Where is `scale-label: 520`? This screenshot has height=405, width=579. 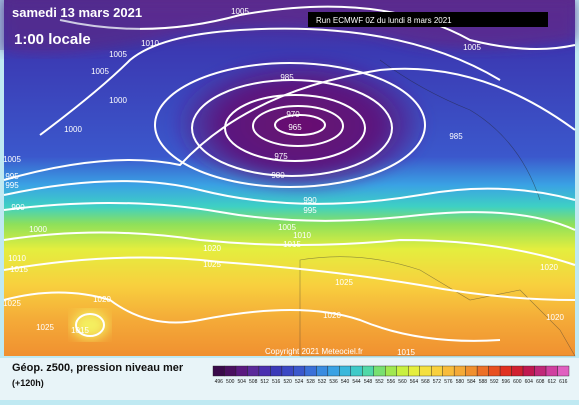 scale-label: 520 is located at coordinates (287, 382).